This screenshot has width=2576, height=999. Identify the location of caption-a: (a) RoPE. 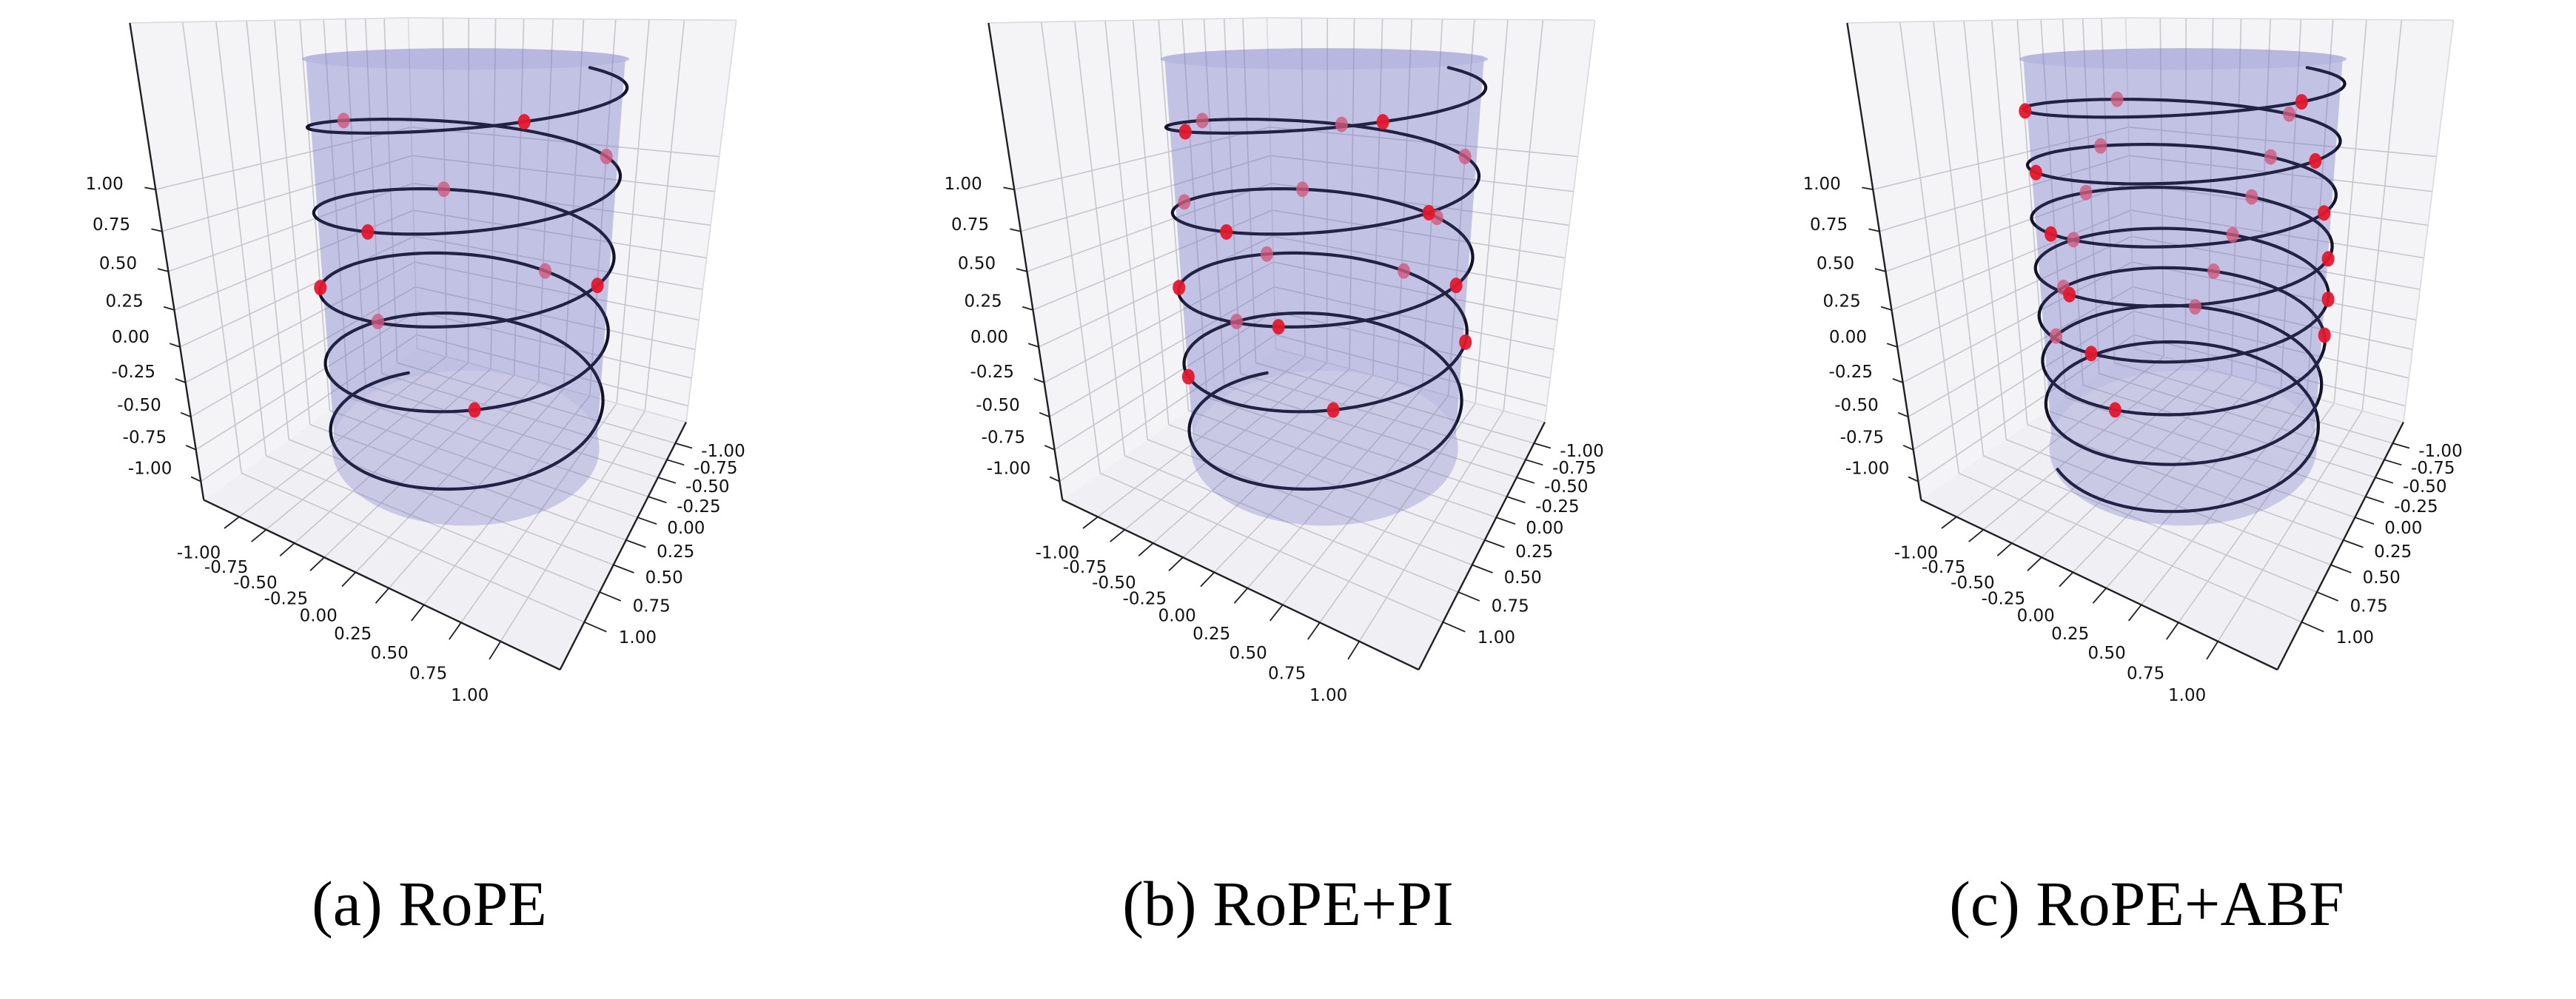
(429, 903).